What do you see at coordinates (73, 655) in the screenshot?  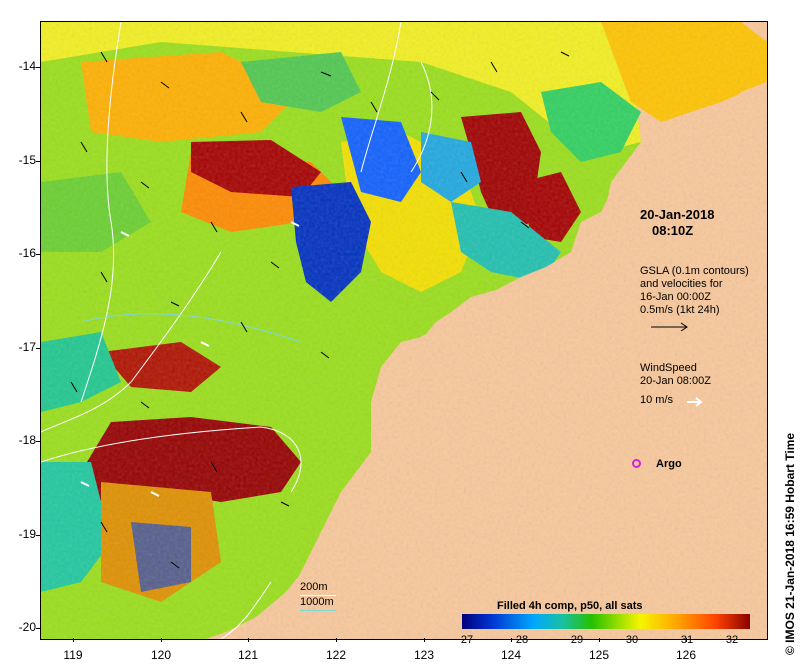 I see `x-tick-label: 119` at bounding box center [73, 655].